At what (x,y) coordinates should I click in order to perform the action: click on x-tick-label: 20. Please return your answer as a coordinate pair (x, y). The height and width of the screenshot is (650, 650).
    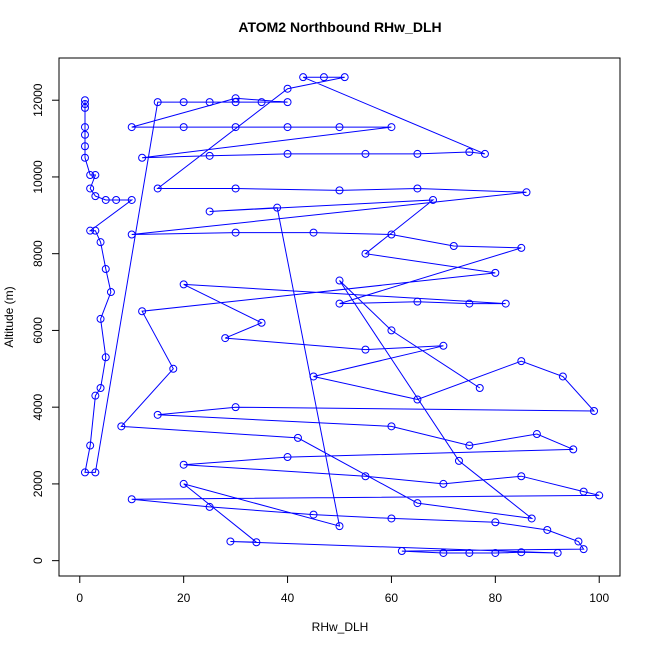
    Looking at the image, I should click on (184, 598).